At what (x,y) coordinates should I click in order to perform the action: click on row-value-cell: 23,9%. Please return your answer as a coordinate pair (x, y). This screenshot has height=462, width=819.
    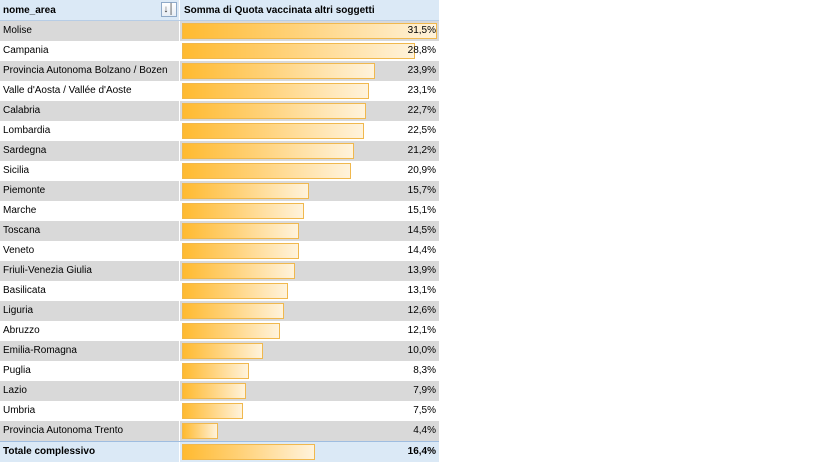
    Looking at the image, I should click on (310, 71).